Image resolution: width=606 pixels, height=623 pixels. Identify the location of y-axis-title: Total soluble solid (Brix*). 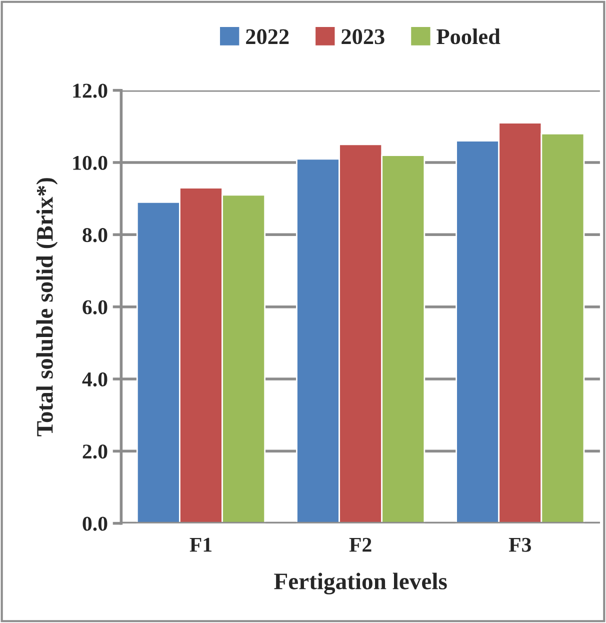
(47, 307).